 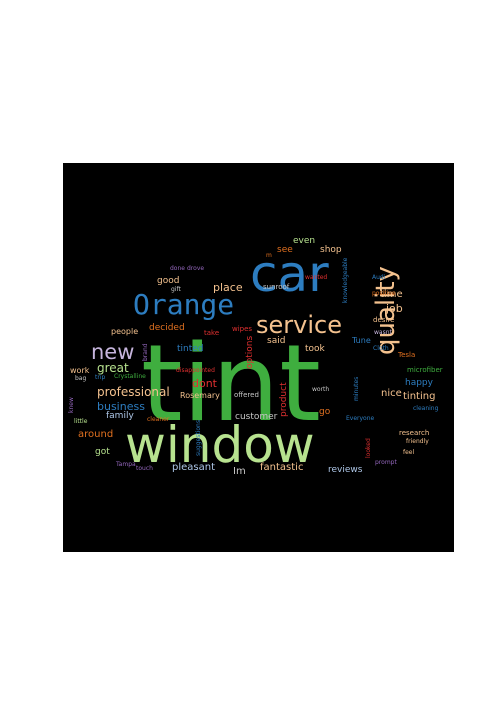 I want to click on word-touch: touch, so click(x=144, y=468).